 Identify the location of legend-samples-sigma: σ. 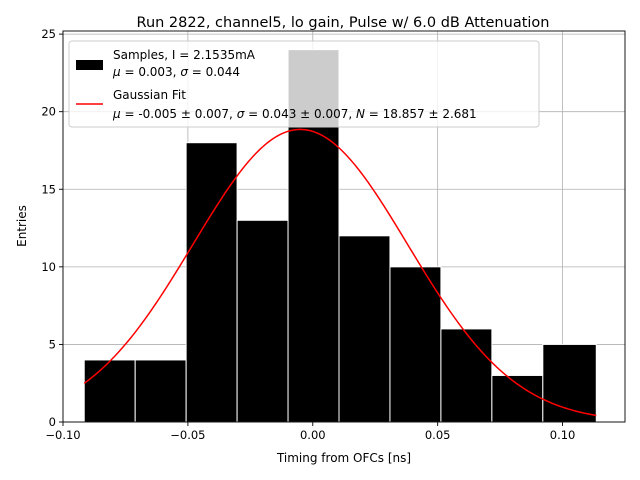
(184, 72).